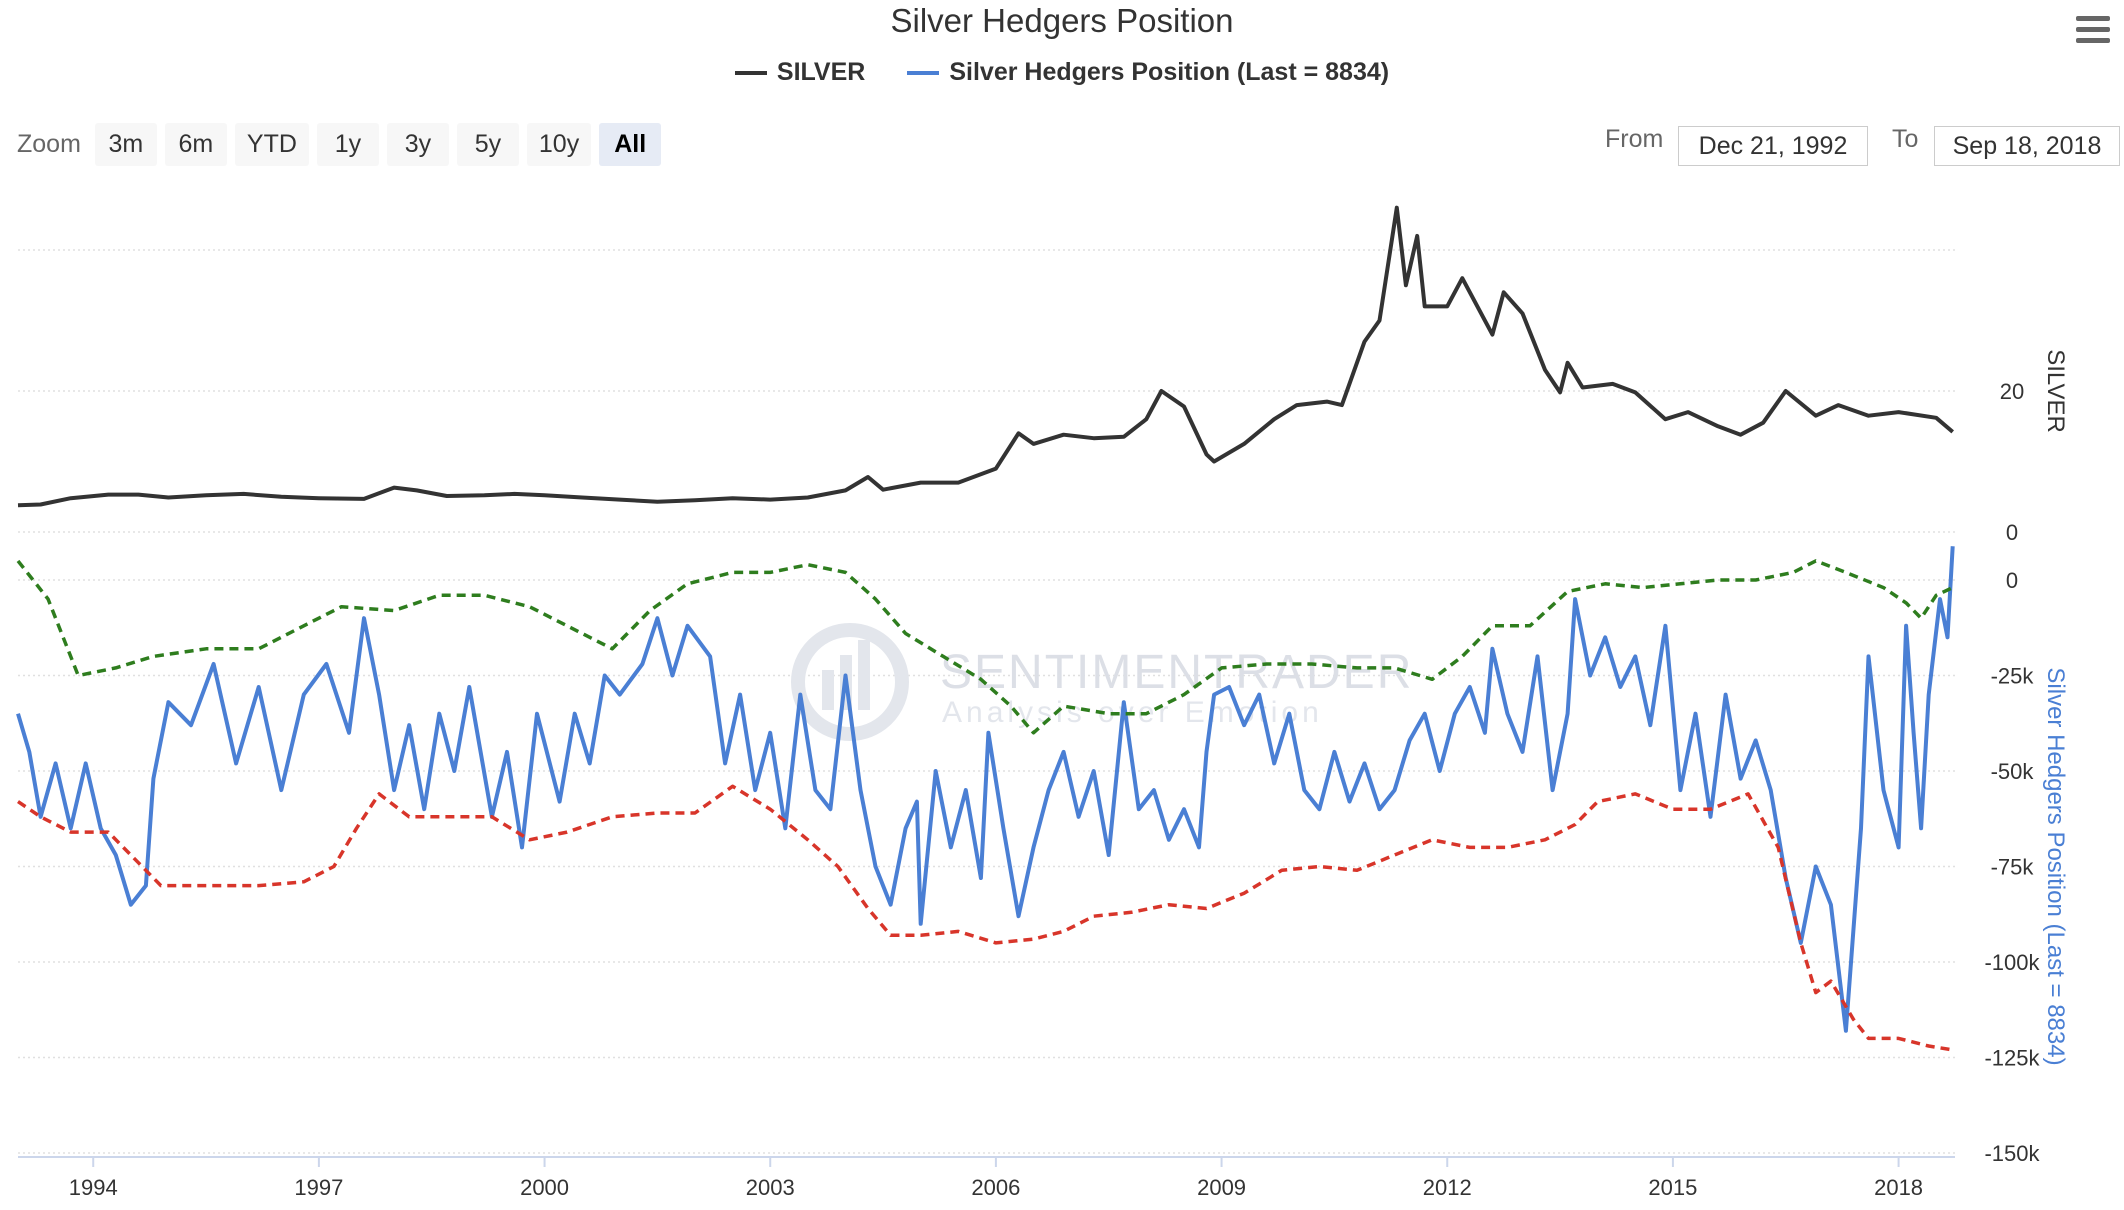  I want to click on x-tick-label: 2009, so click(1221, 1187).